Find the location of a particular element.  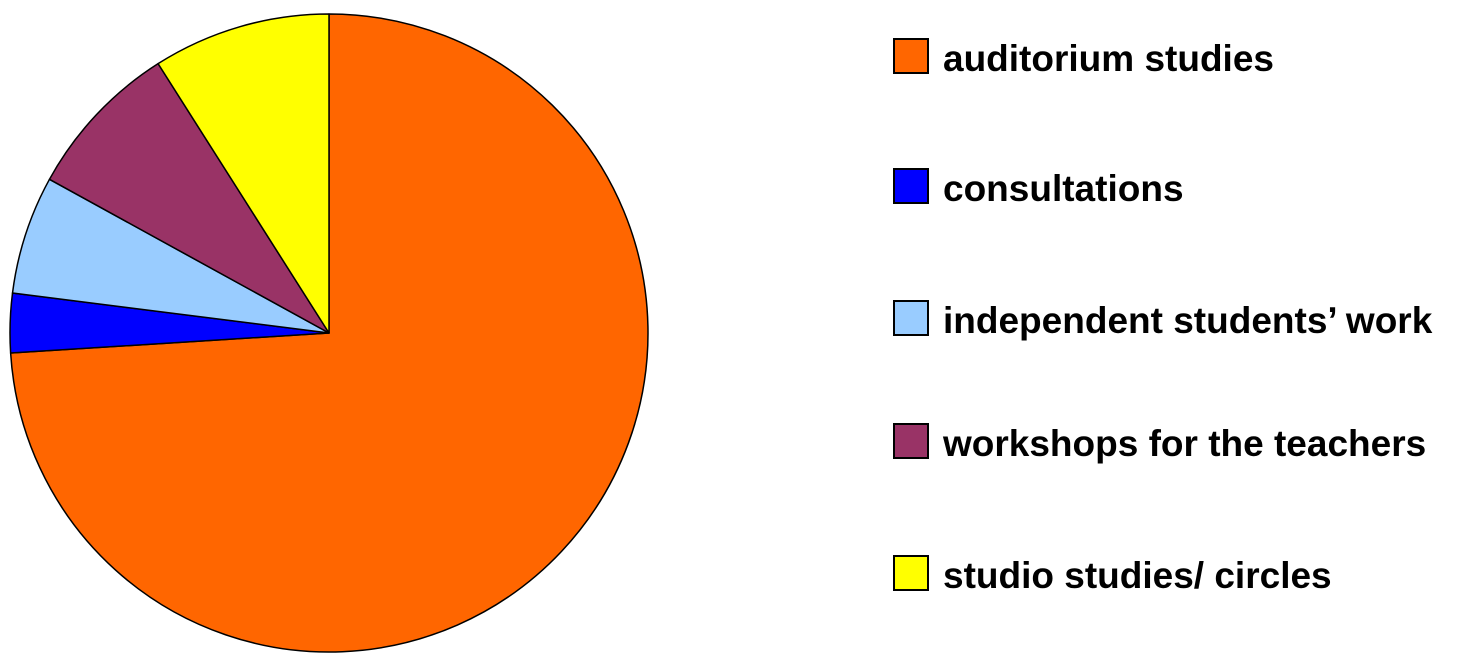

legend-item: consultations is located at coordinates (1038, 189).